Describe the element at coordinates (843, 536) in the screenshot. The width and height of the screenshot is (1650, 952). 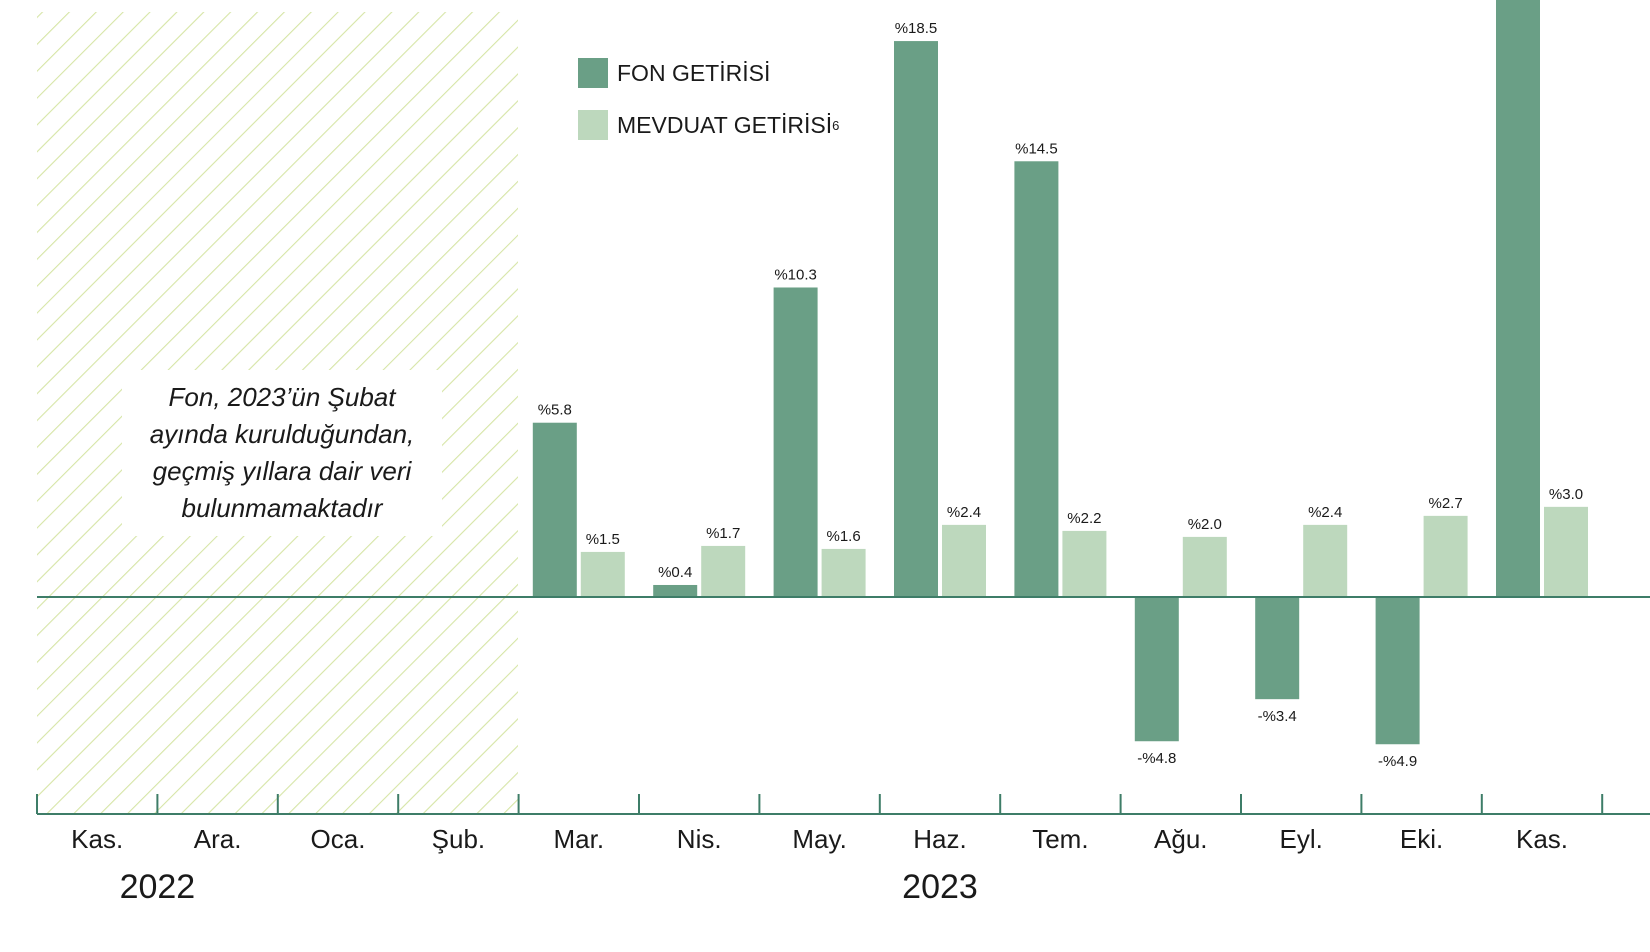
I see `bar-value-label: %1.6` at that location.